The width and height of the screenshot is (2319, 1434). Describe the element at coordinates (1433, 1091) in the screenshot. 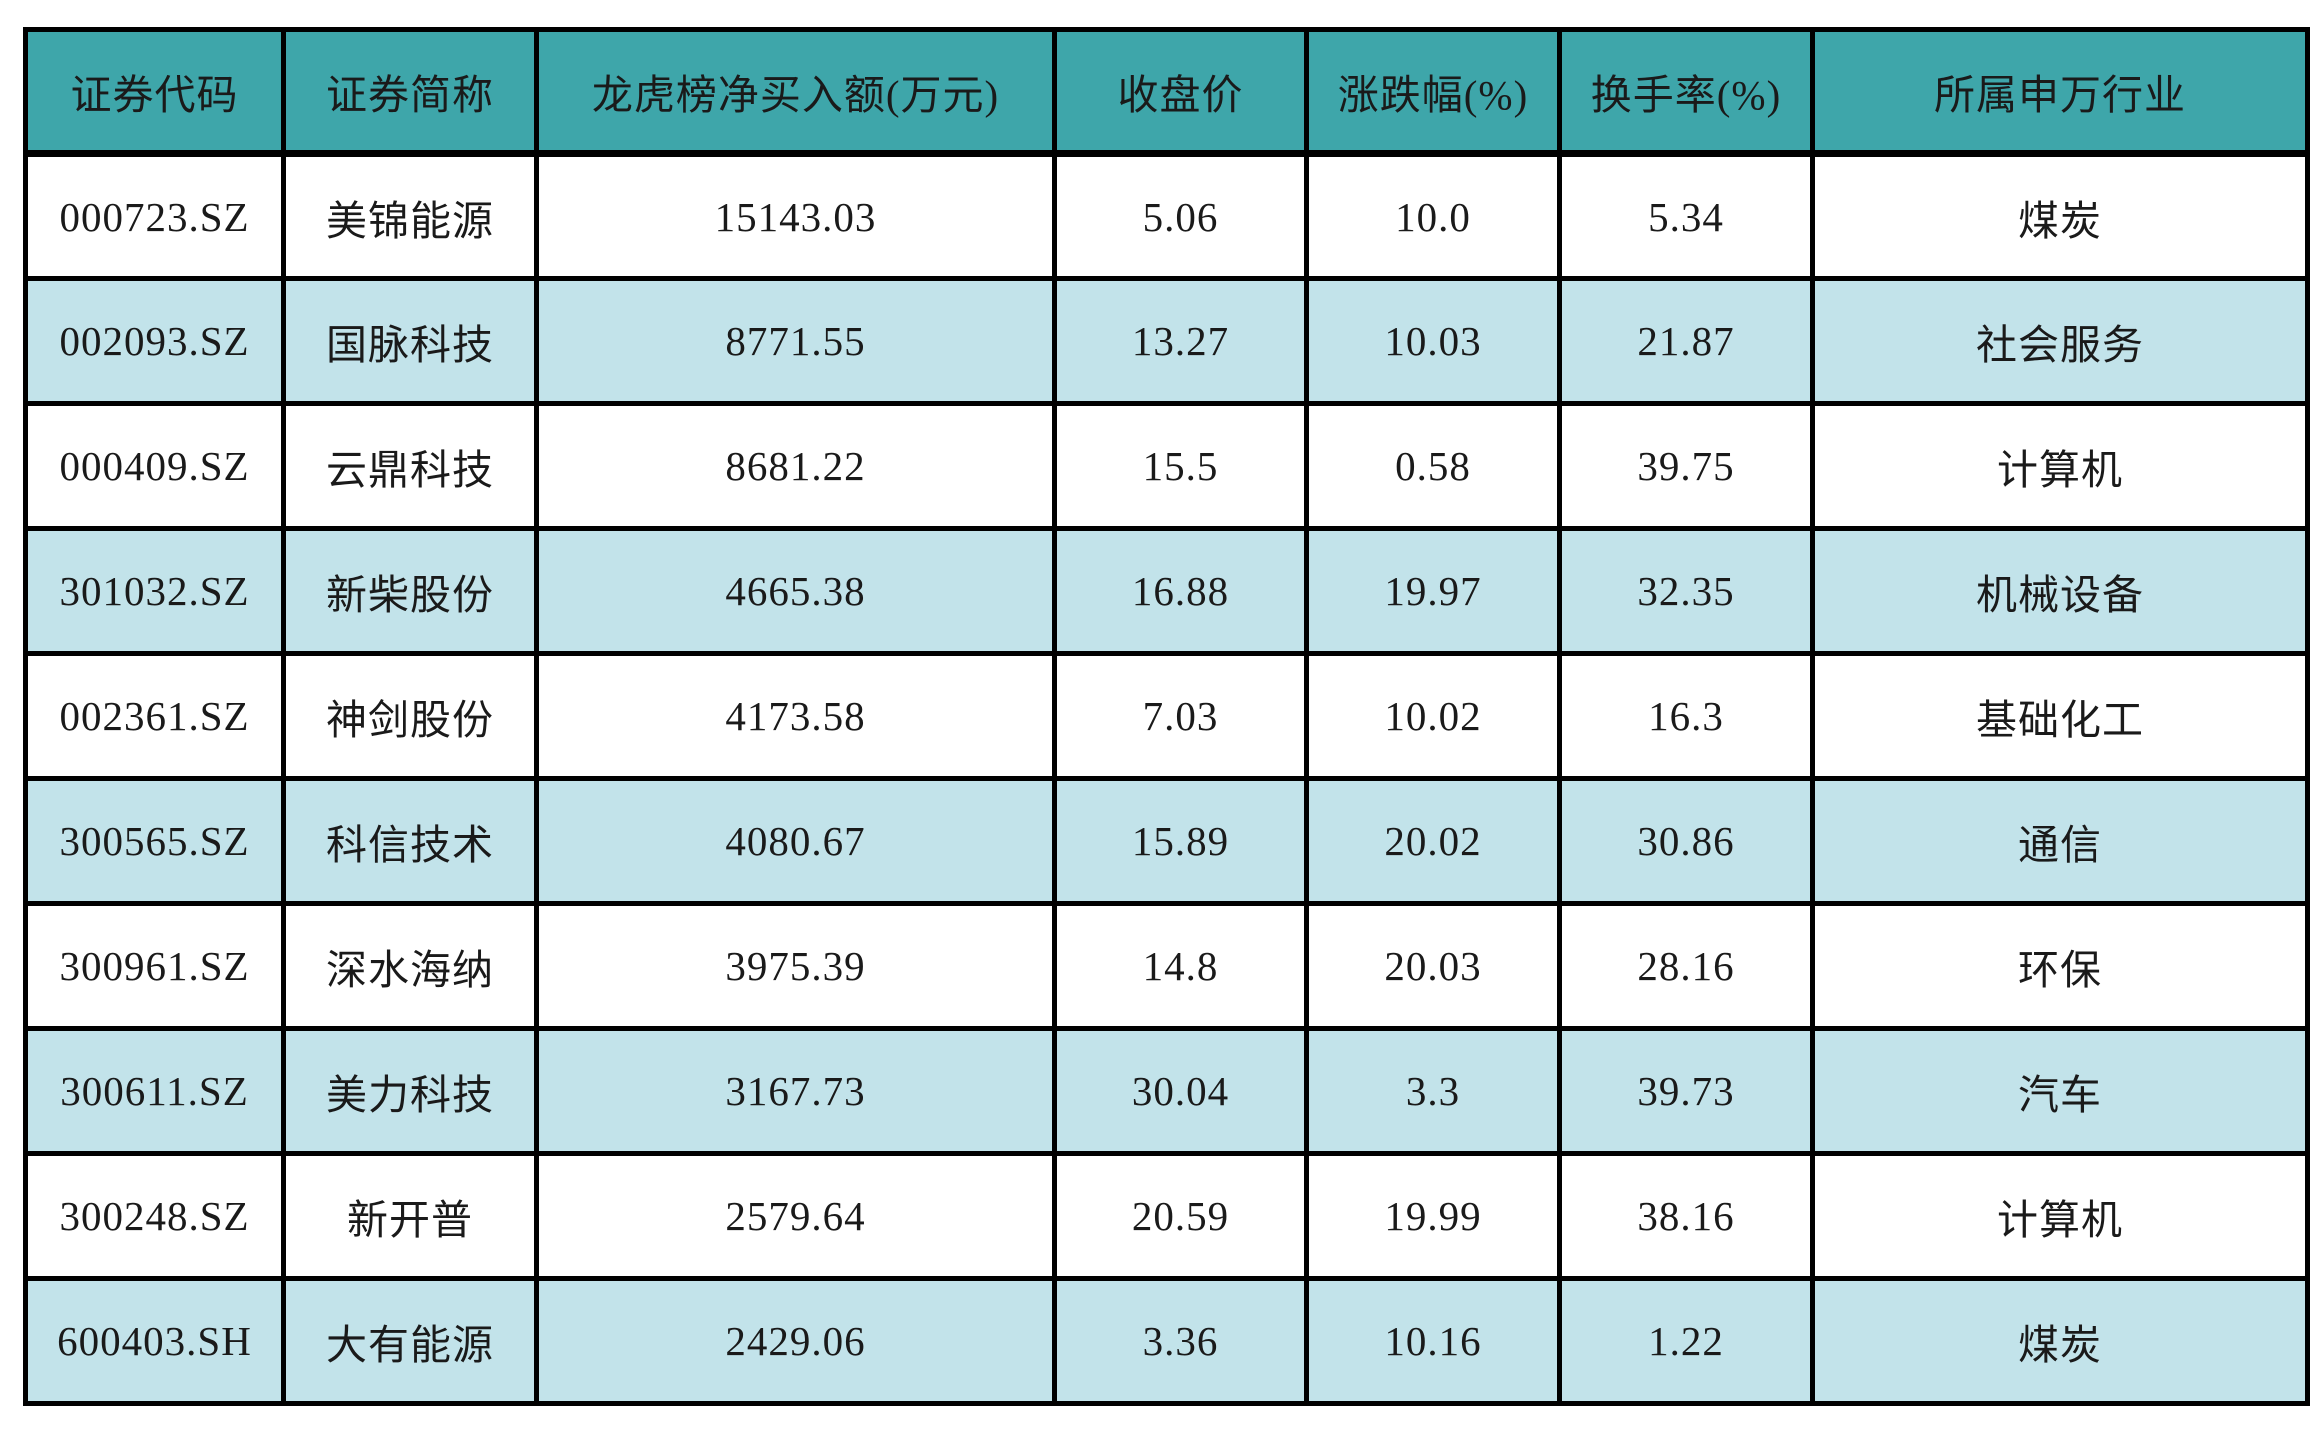

I see `table-cell: 3.3` at that location.